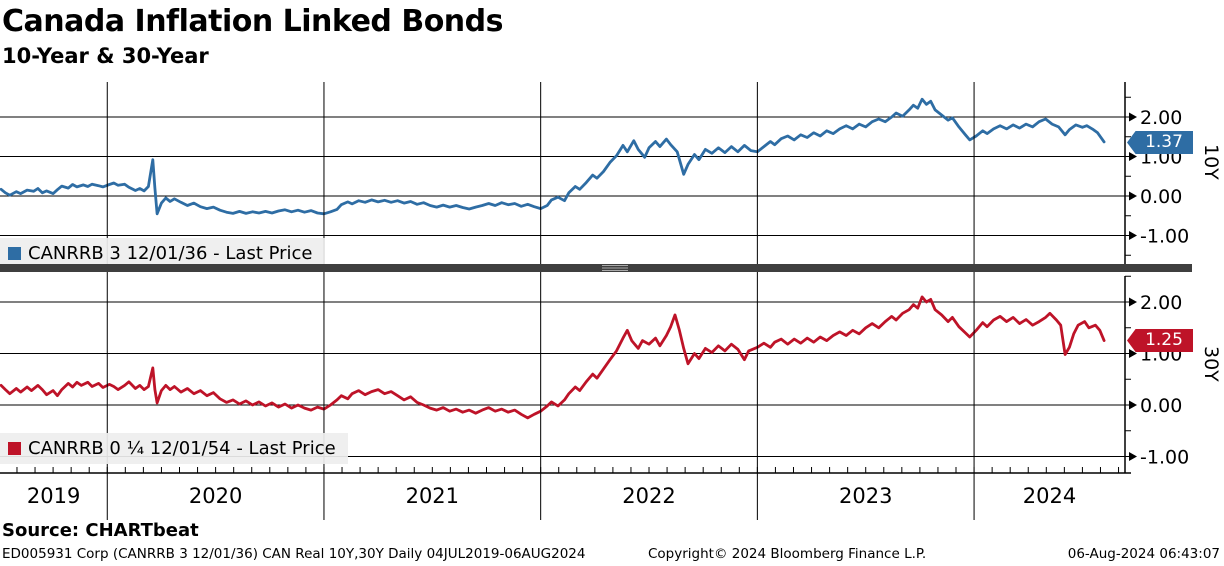  Describe the element at coordinates (182, 448) in the screenshot. I see `legend-label-30y: CANRRB 0 ¼ 12/01/54 - Last Price` at that location.